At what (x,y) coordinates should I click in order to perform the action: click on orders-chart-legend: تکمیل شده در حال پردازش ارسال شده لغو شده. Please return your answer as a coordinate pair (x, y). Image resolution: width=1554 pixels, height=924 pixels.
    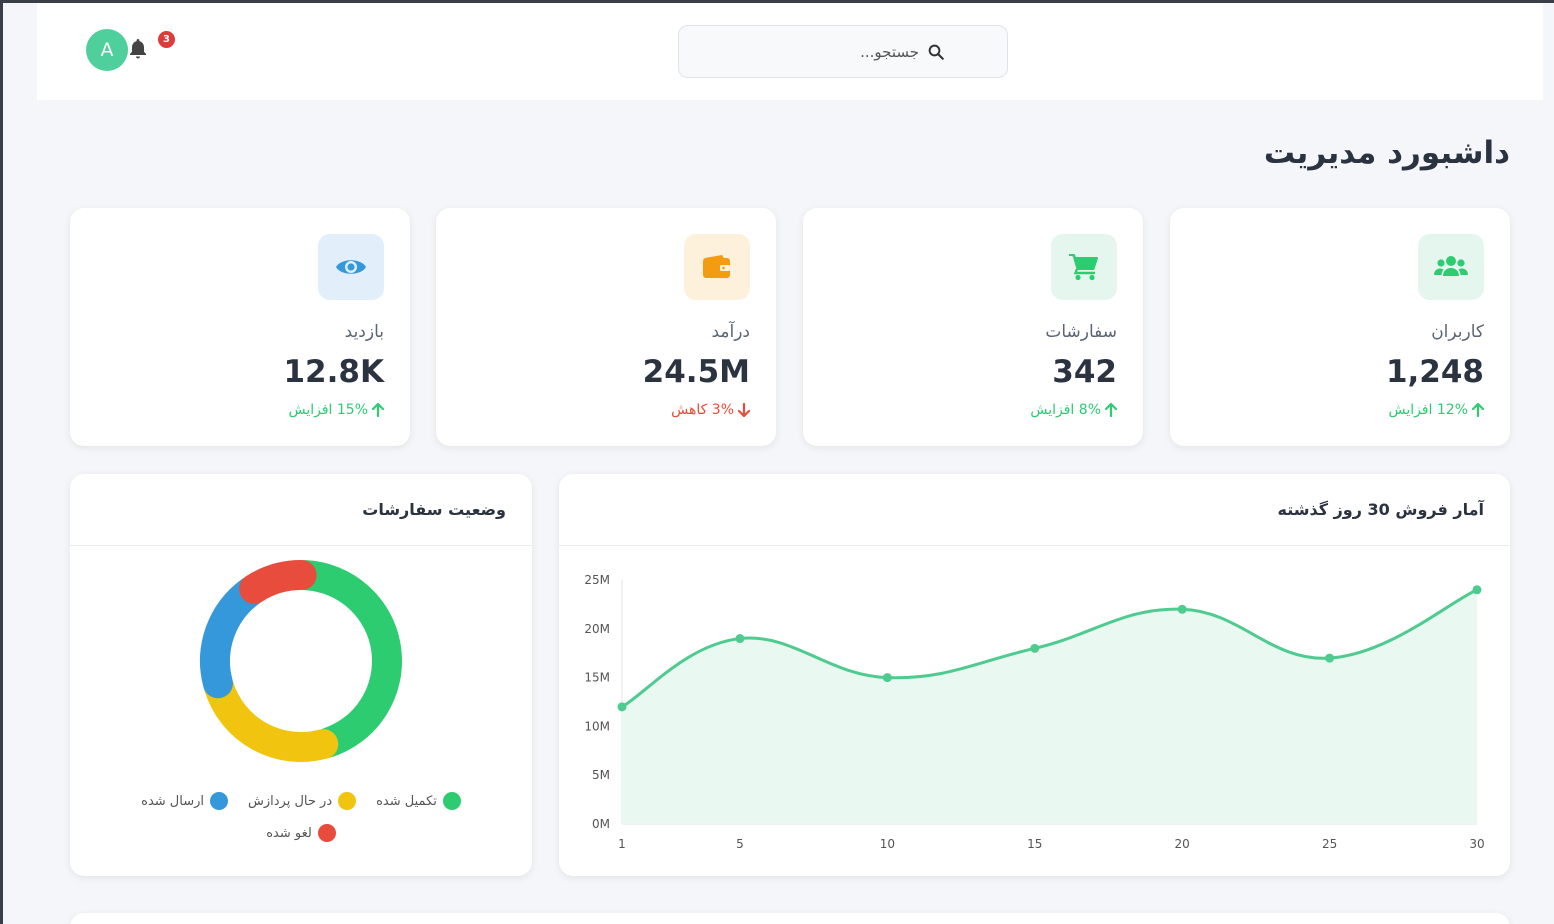
    Looking at the image, I should click on (301, 817).